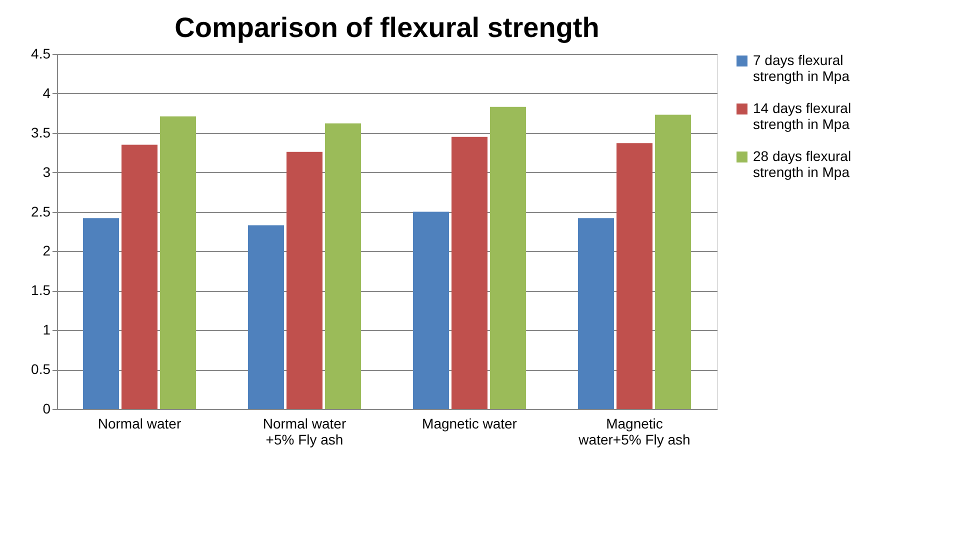  Describe the element at coordinates (470, 424) in the screenshot. I see `x-tick-label: Magnetic water` at that location.